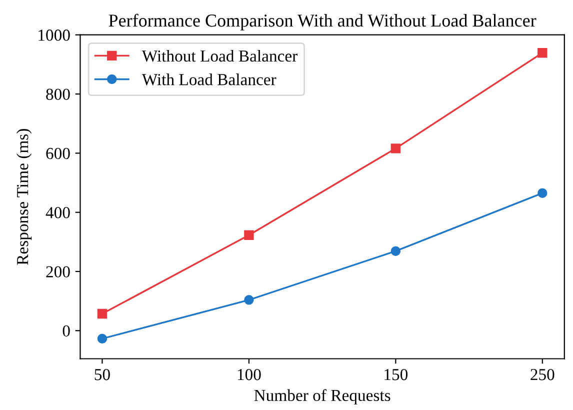  I want to click on legend-label: With Load Balancer, so click(209, 80).